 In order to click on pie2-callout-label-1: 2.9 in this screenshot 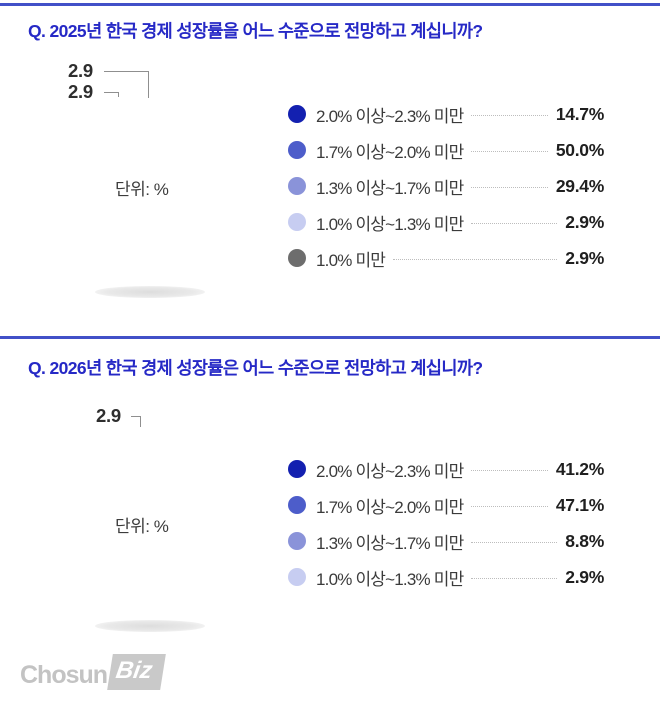, I will do `click(108, 415)`.